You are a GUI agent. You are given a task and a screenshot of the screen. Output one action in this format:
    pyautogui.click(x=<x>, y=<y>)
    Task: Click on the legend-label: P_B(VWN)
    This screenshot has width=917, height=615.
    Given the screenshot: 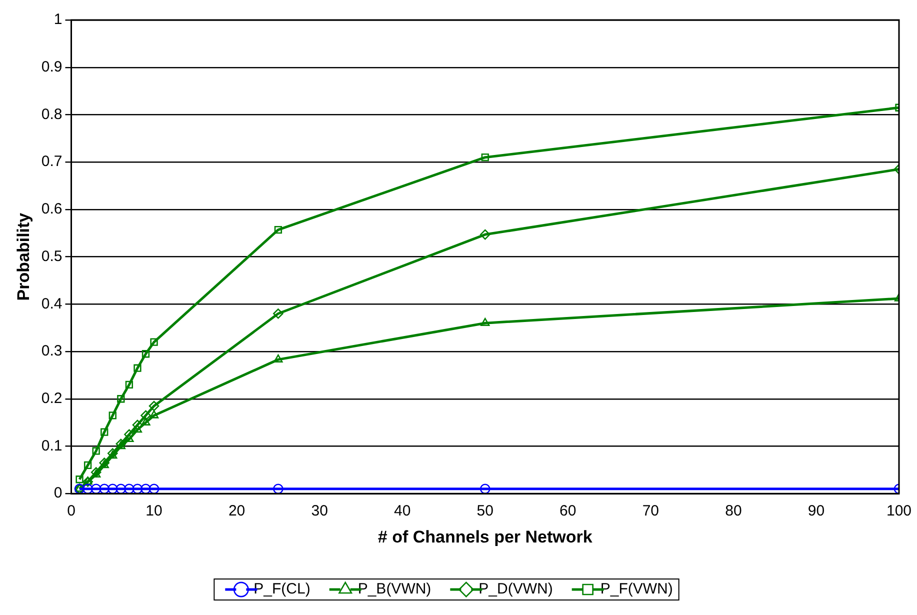 What is the action you would take?
    pyautogui.click(x=395, y=589)
    